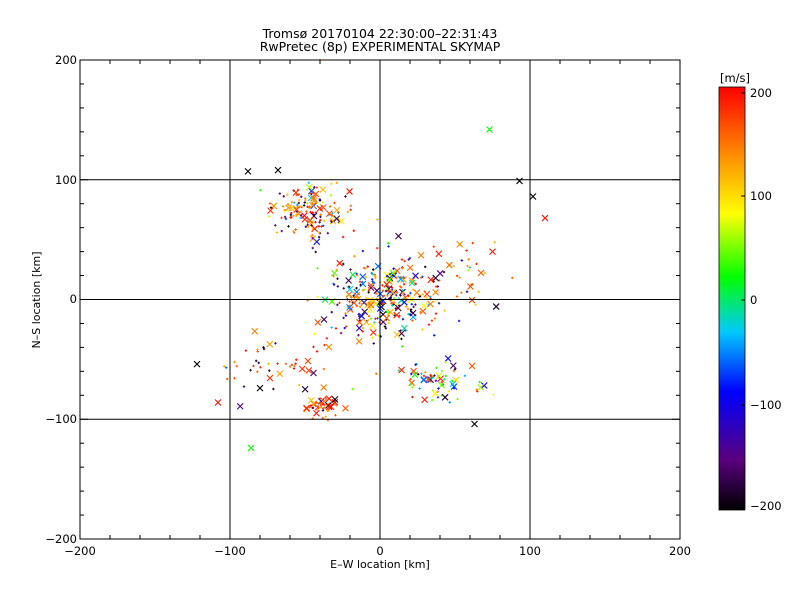 The width and height of the screenshot is (800, 600). I want to click on y-tick-label: −100, so click(61, 419).